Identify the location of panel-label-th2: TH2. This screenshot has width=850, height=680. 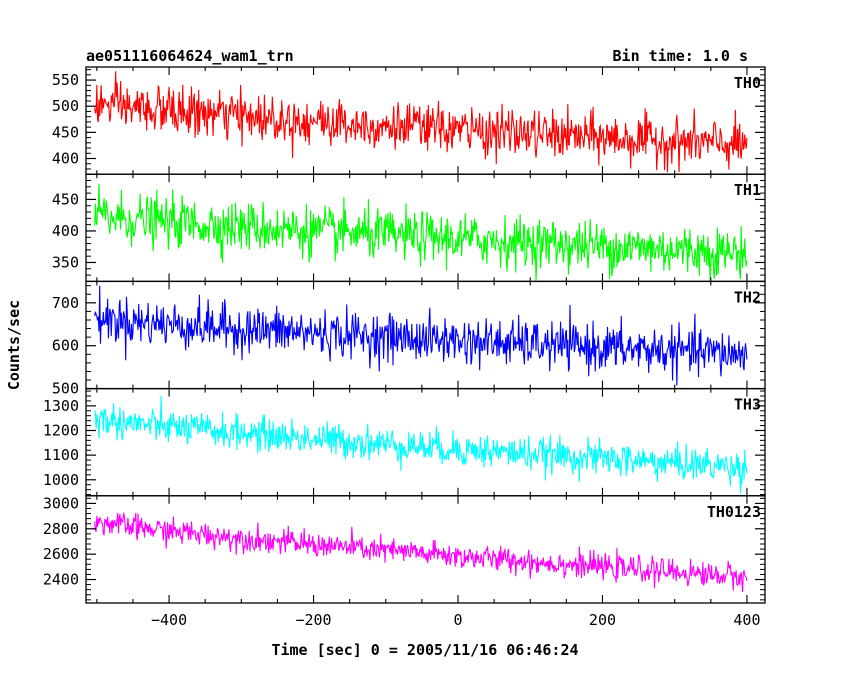
(747, 297).